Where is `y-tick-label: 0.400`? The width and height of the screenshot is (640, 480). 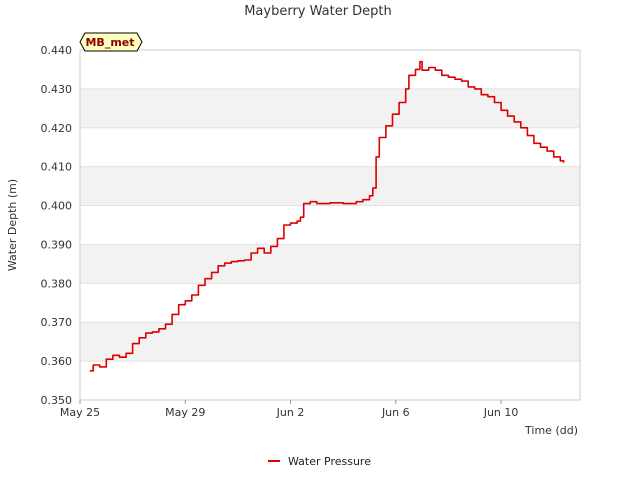 y-tick-label: 0.400 is located at coordinates (57, 206).